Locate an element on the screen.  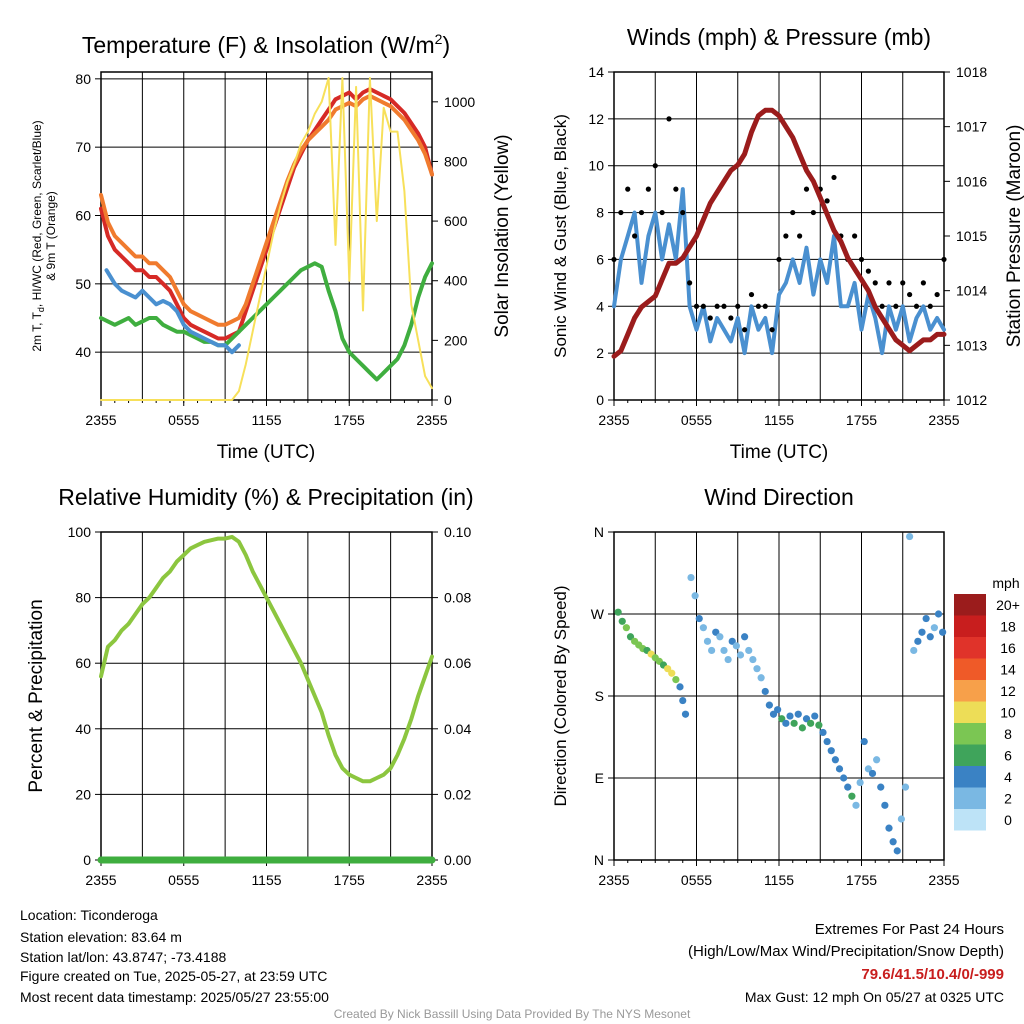
dir-ytick-label: W is located at coordinates (598, 614).